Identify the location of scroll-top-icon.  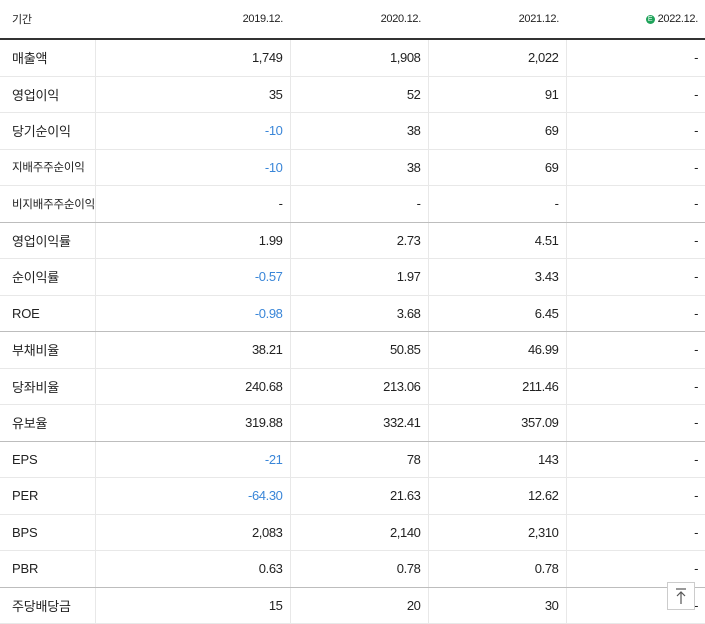
(681, 596).